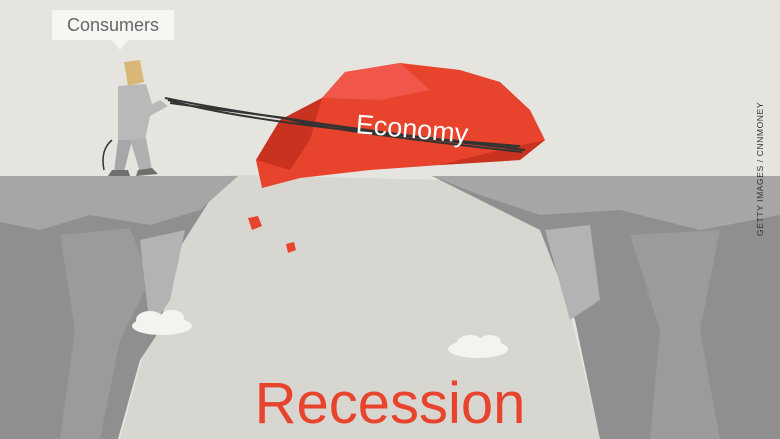 The height and width of the screenshot is (439, 780). I want to click on photo-credit: GETTY IMAGES / CNNMONEY, so click(760, 168).